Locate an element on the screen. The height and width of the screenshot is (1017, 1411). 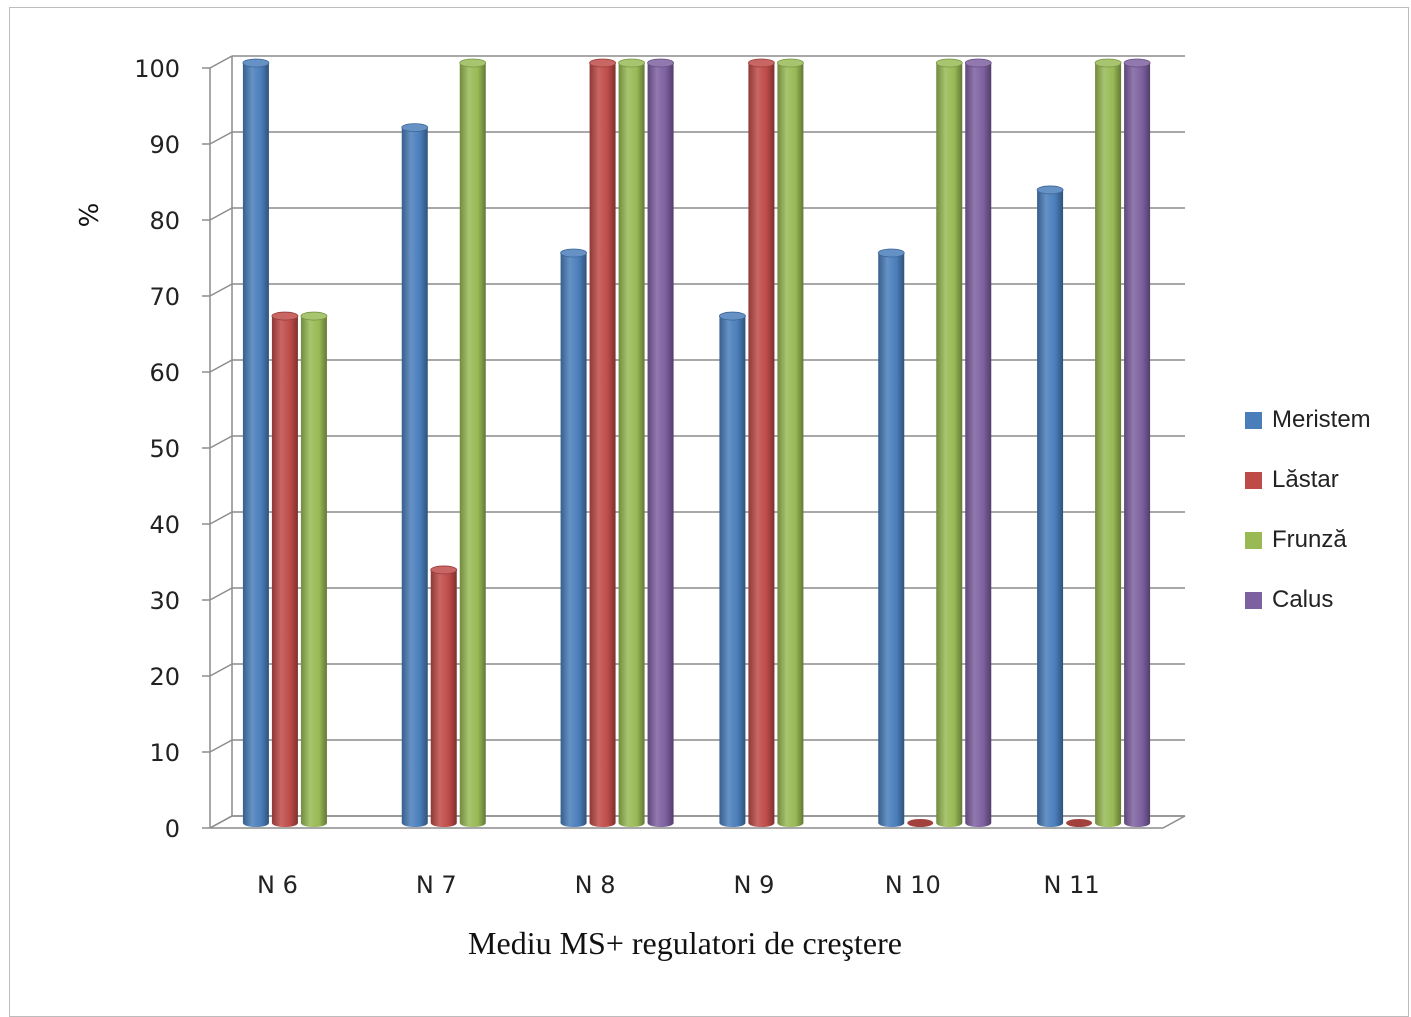
y-tick-label: 20 is located at coordinates (164, 677).